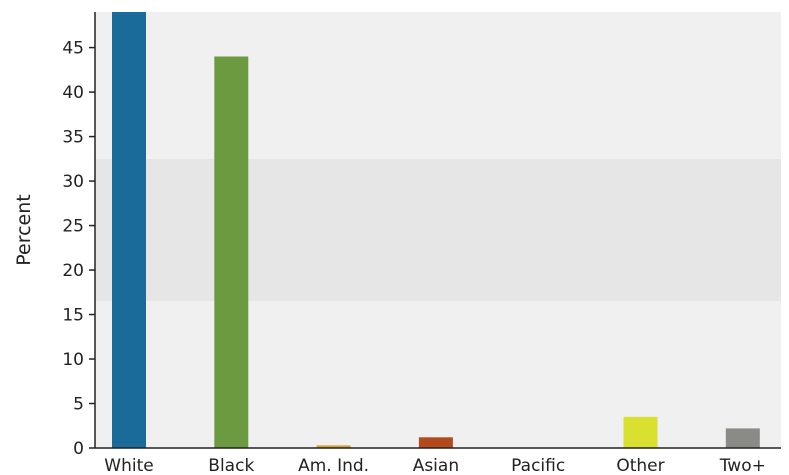 The height and width of the screenshot is (475, 789). I want to click on bar-am-ind, so click(333, 446).